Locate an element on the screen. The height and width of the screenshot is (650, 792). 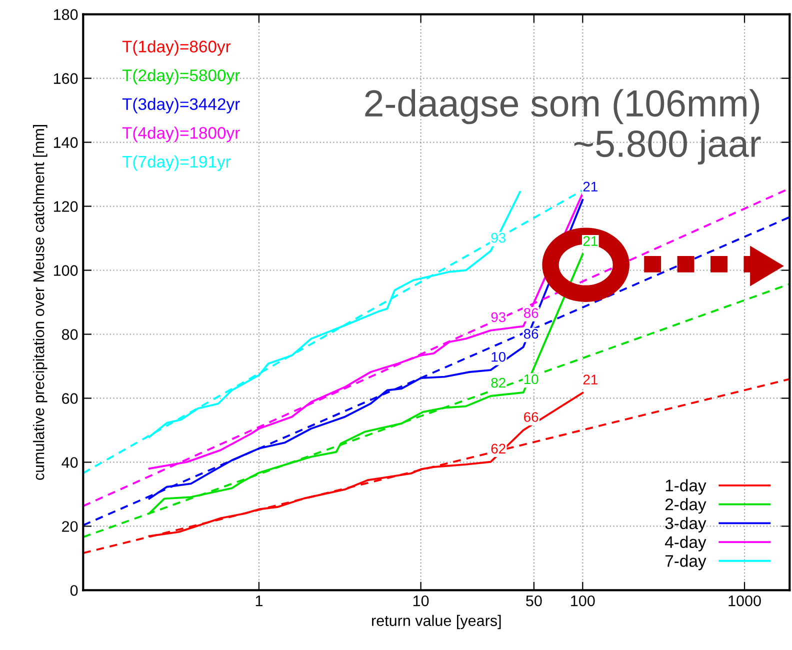
y-axis-title: cumulative precipitation over Meuse catchment [mm] is located at coordinates (40, 302).